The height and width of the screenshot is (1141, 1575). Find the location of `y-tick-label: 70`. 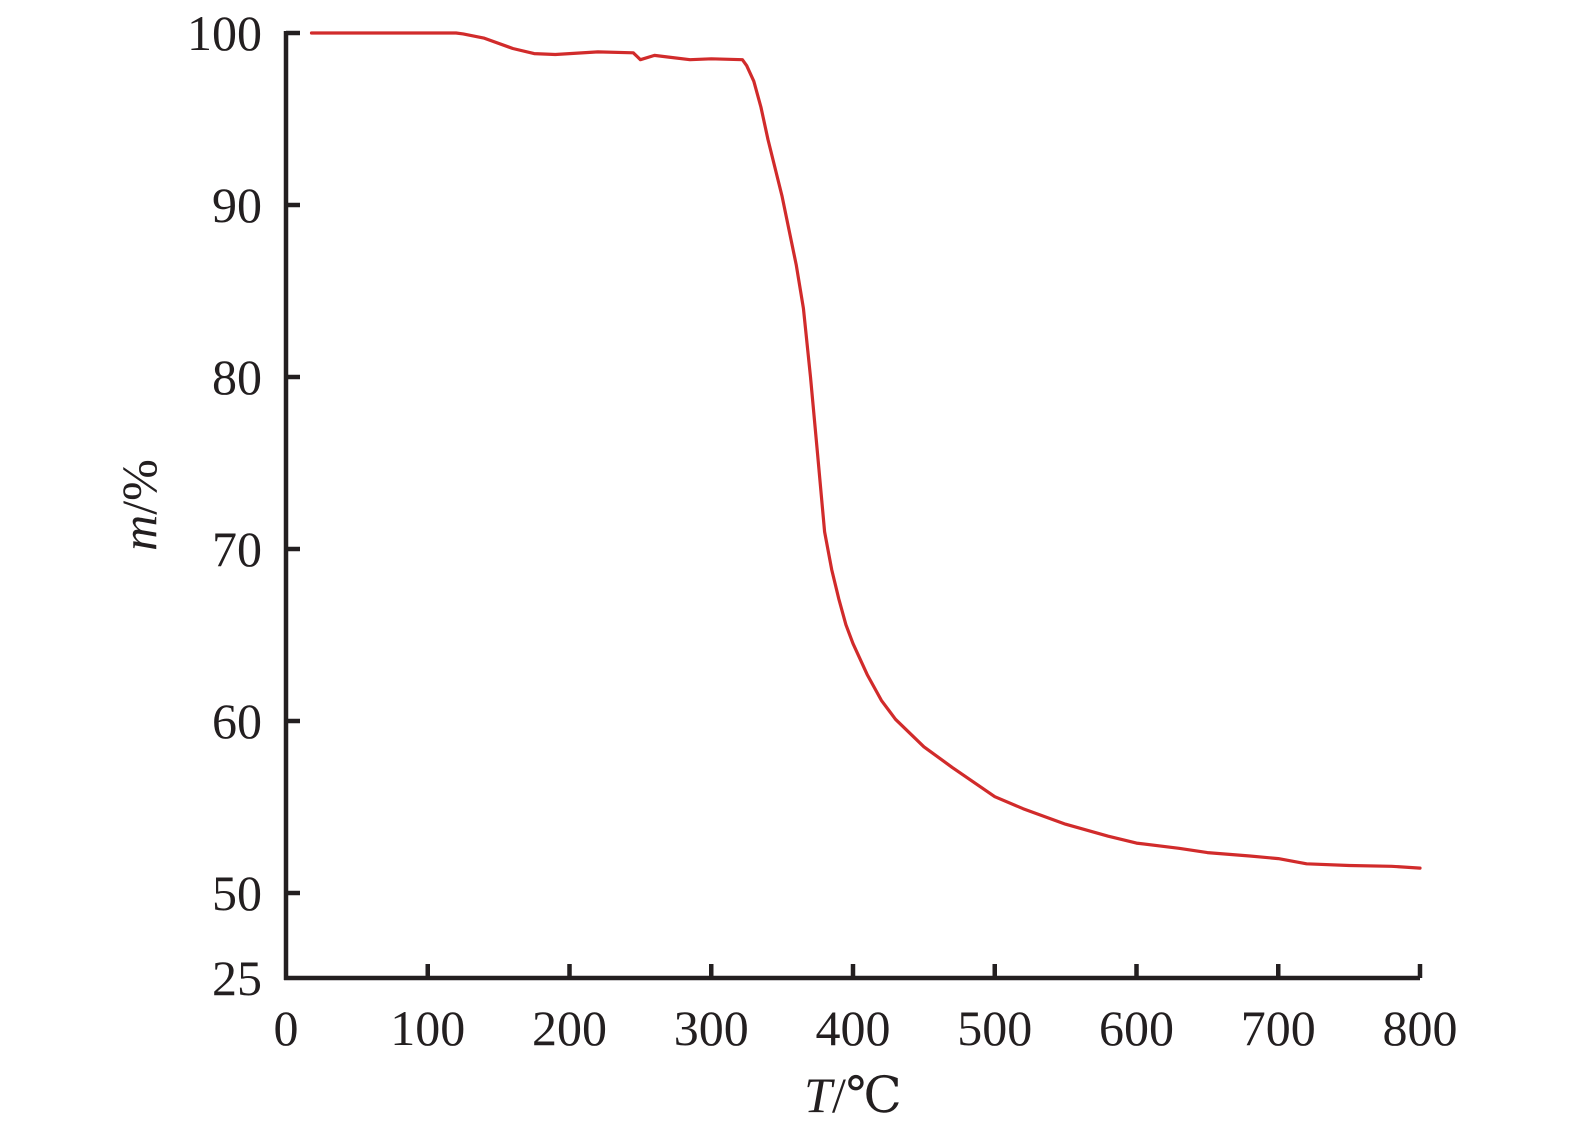

y-tick-label: 70 is located at coordinates (237, 549).